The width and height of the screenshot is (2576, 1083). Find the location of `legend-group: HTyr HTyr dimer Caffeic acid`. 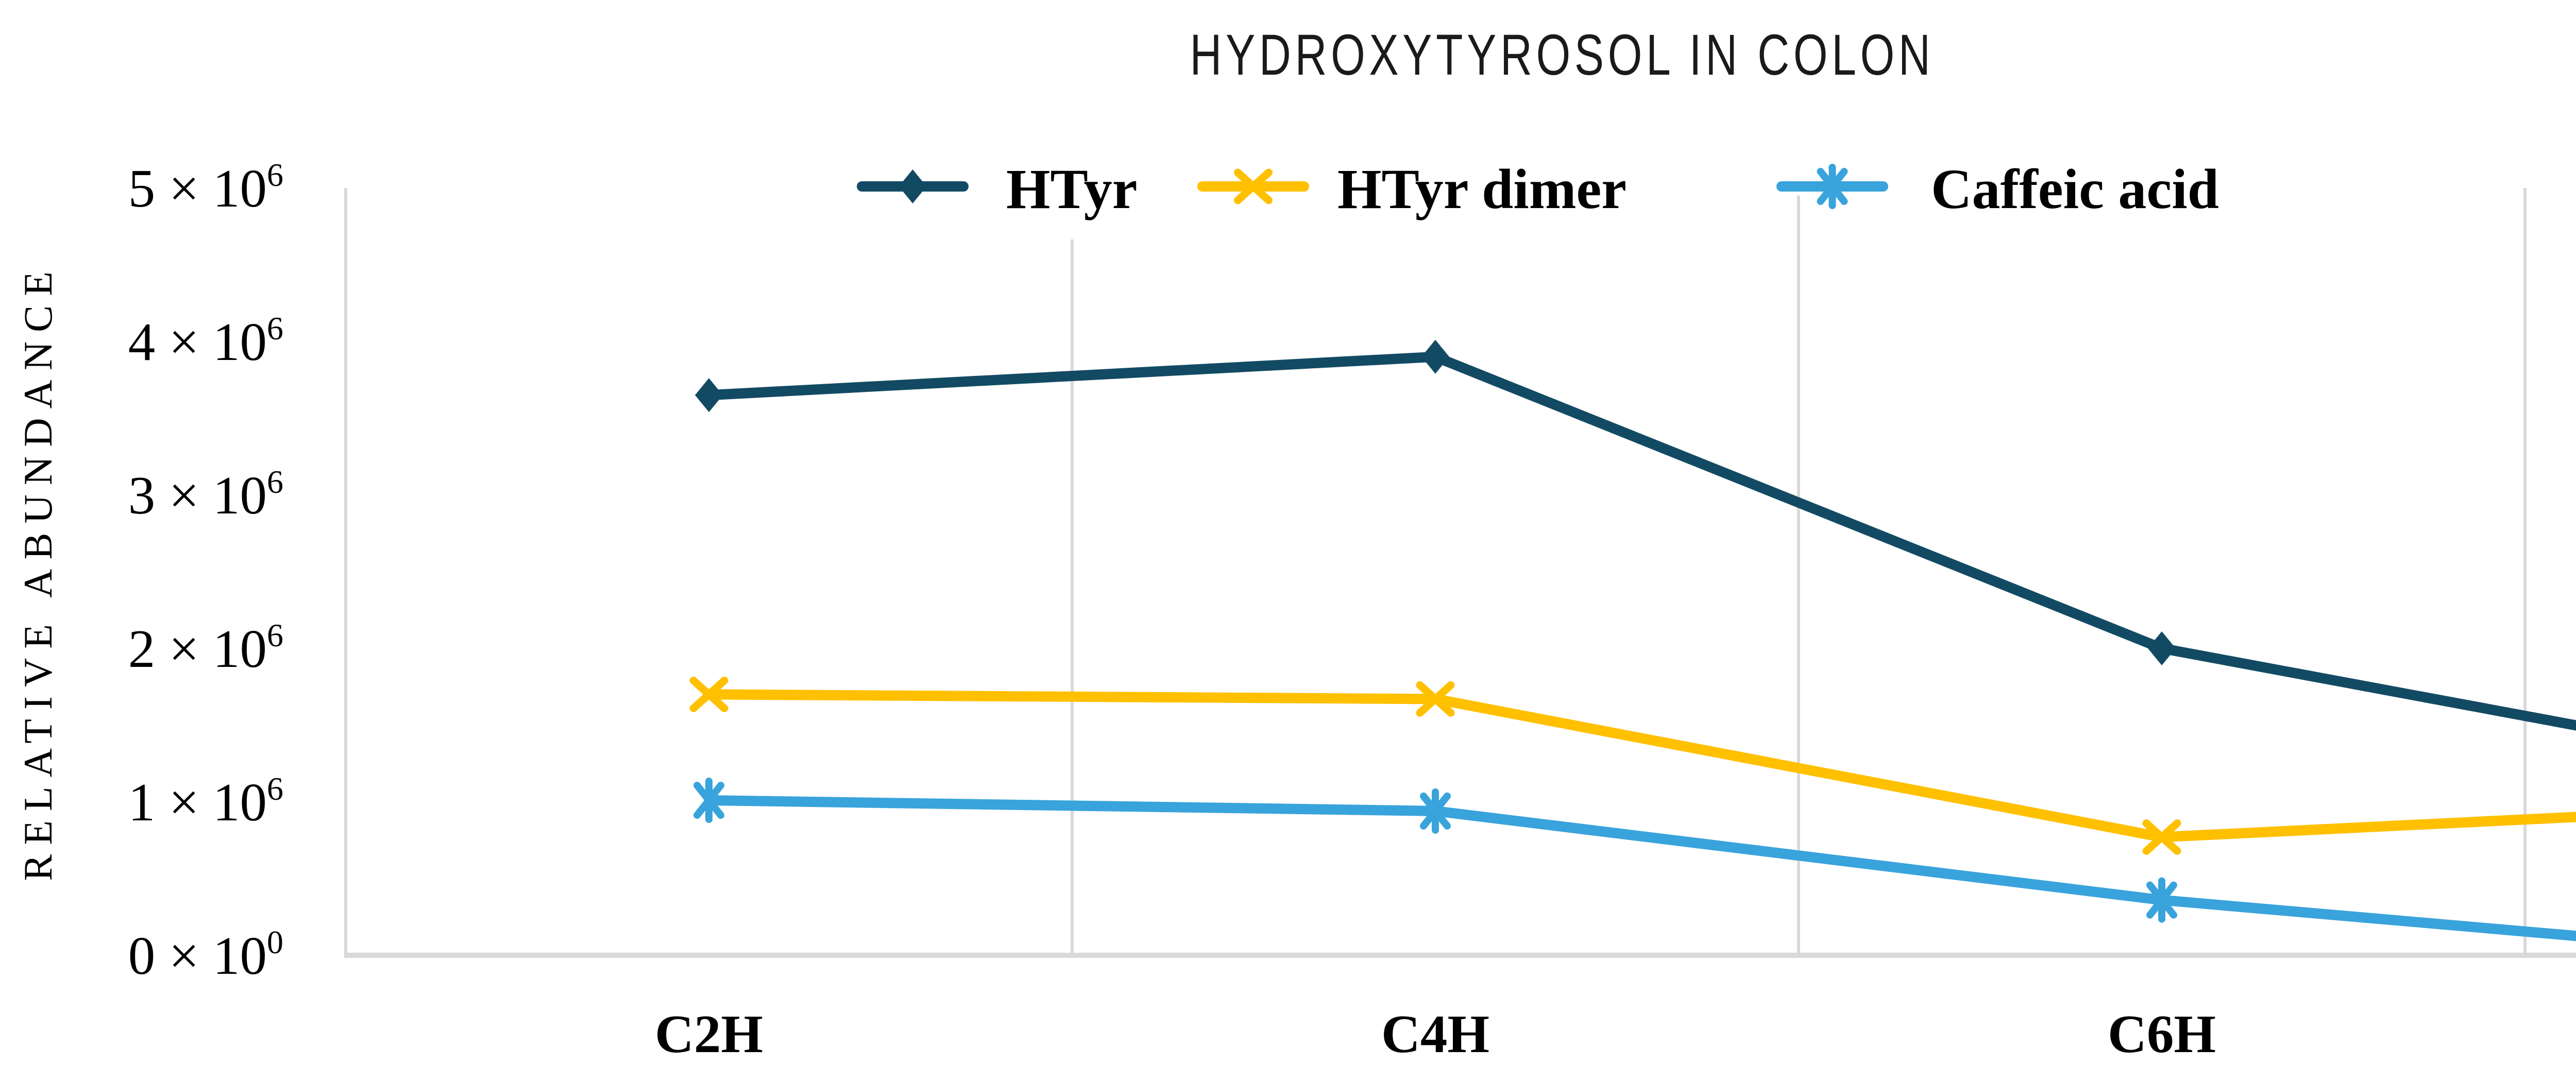

legend-group: HTyr HTyr dimer Caffeic acid is located at coordinates (1538, 189).